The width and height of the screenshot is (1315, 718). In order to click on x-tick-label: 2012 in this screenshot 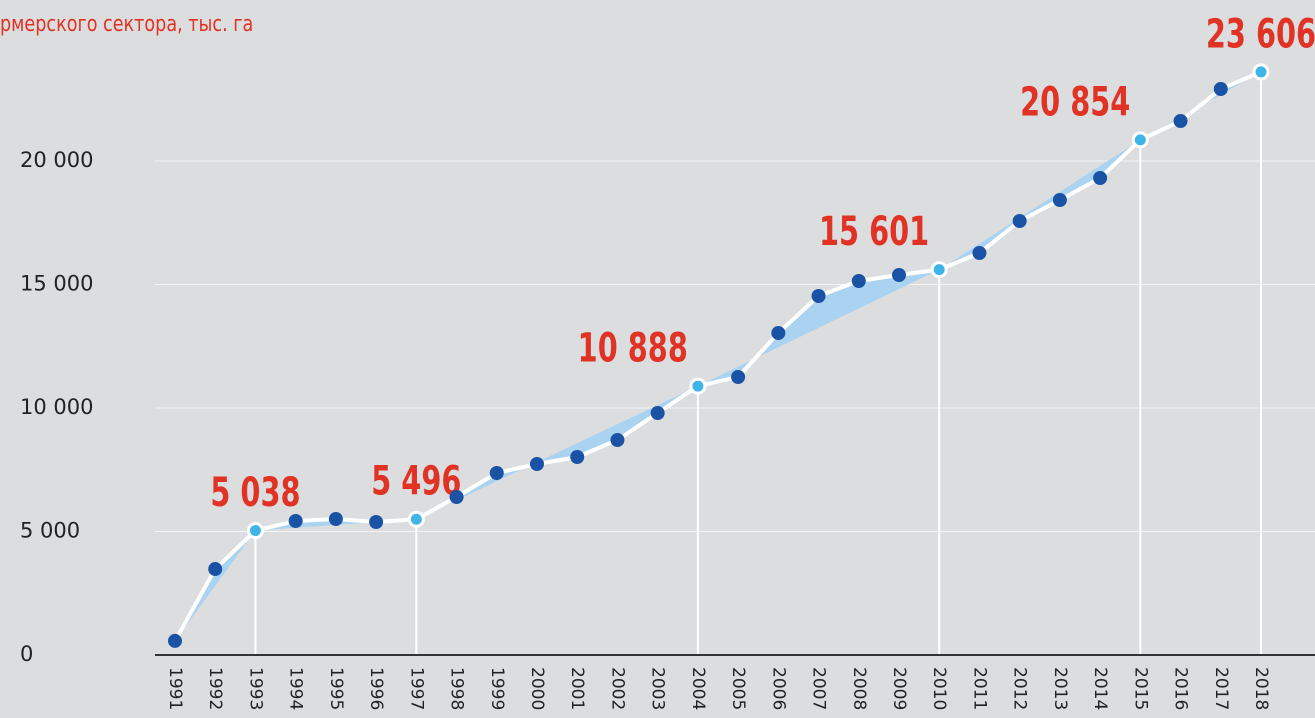, I will do `click(1020, 688)`.